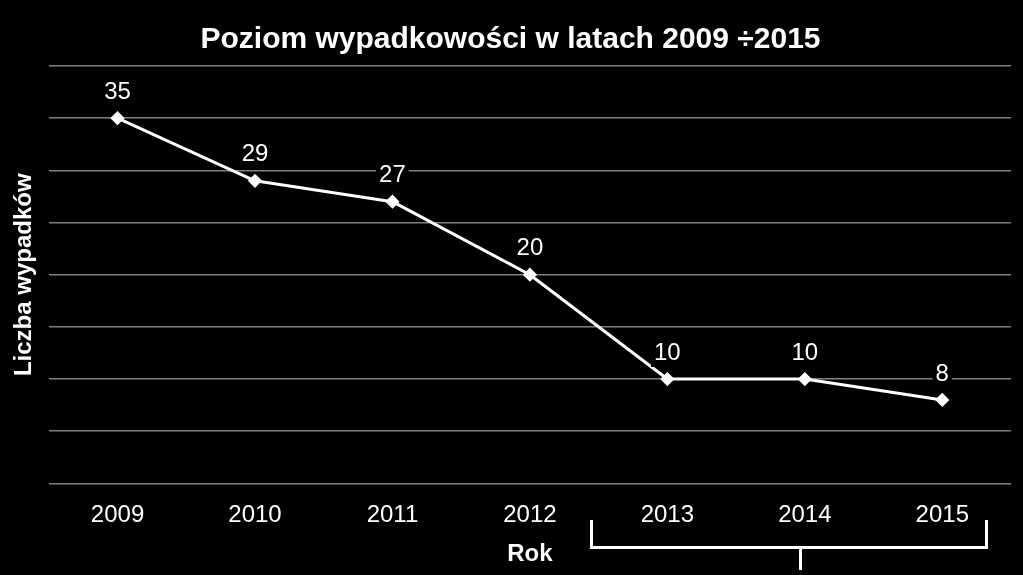 This screenshot has width=1023, height=575. What do you see at coordinates (392, 514) in the screenshot?
I see `x-tick-label: 2011` at bounding box center [392, 514].